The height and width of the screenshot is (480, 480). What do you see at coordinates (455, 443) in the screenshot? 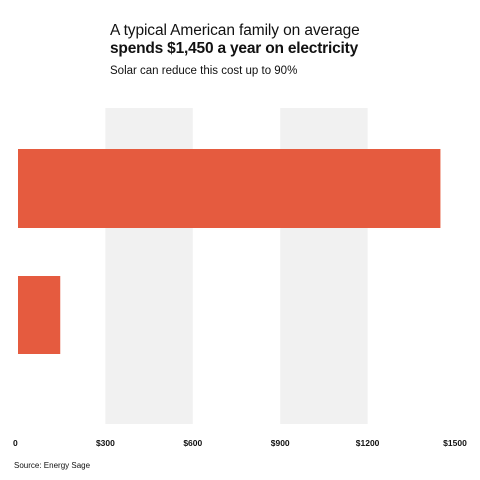
I see `x-tick-label: $1500` at bounding box center [455, 443].